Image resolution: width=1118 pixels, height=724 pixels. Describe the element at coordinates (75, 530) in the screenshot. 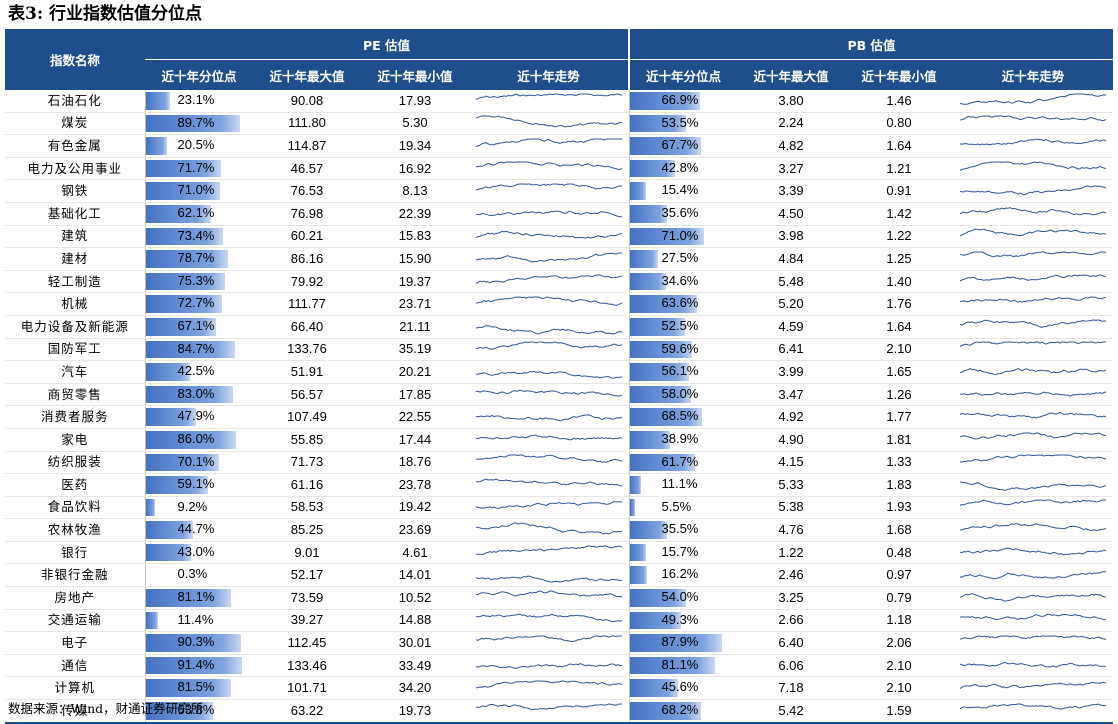

I see `index-name: 农林牧渔` at that location.